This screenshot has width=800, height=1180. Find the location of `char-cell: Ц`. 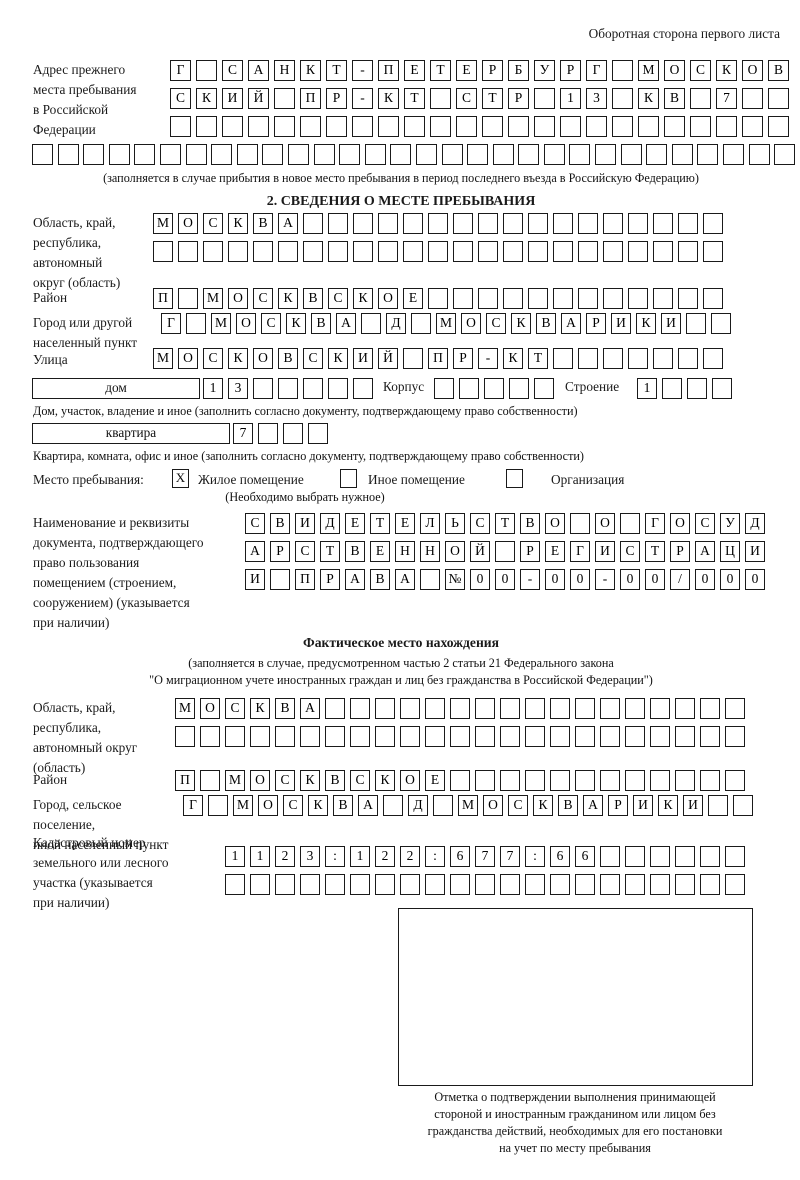

char-cell: Ц is located at coordinates (730, 551).